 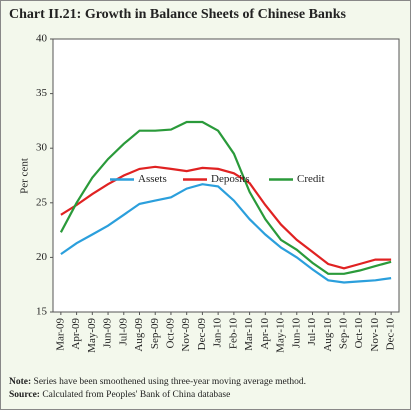 I want to click on legend-label: Credit, so click(x=311, y=179).